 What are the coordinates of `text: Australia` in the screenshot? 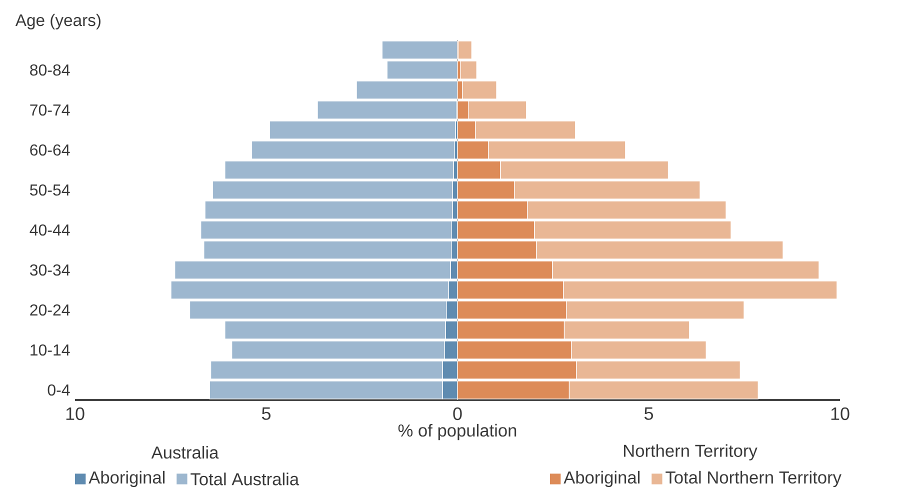 It's located at (185, 452).